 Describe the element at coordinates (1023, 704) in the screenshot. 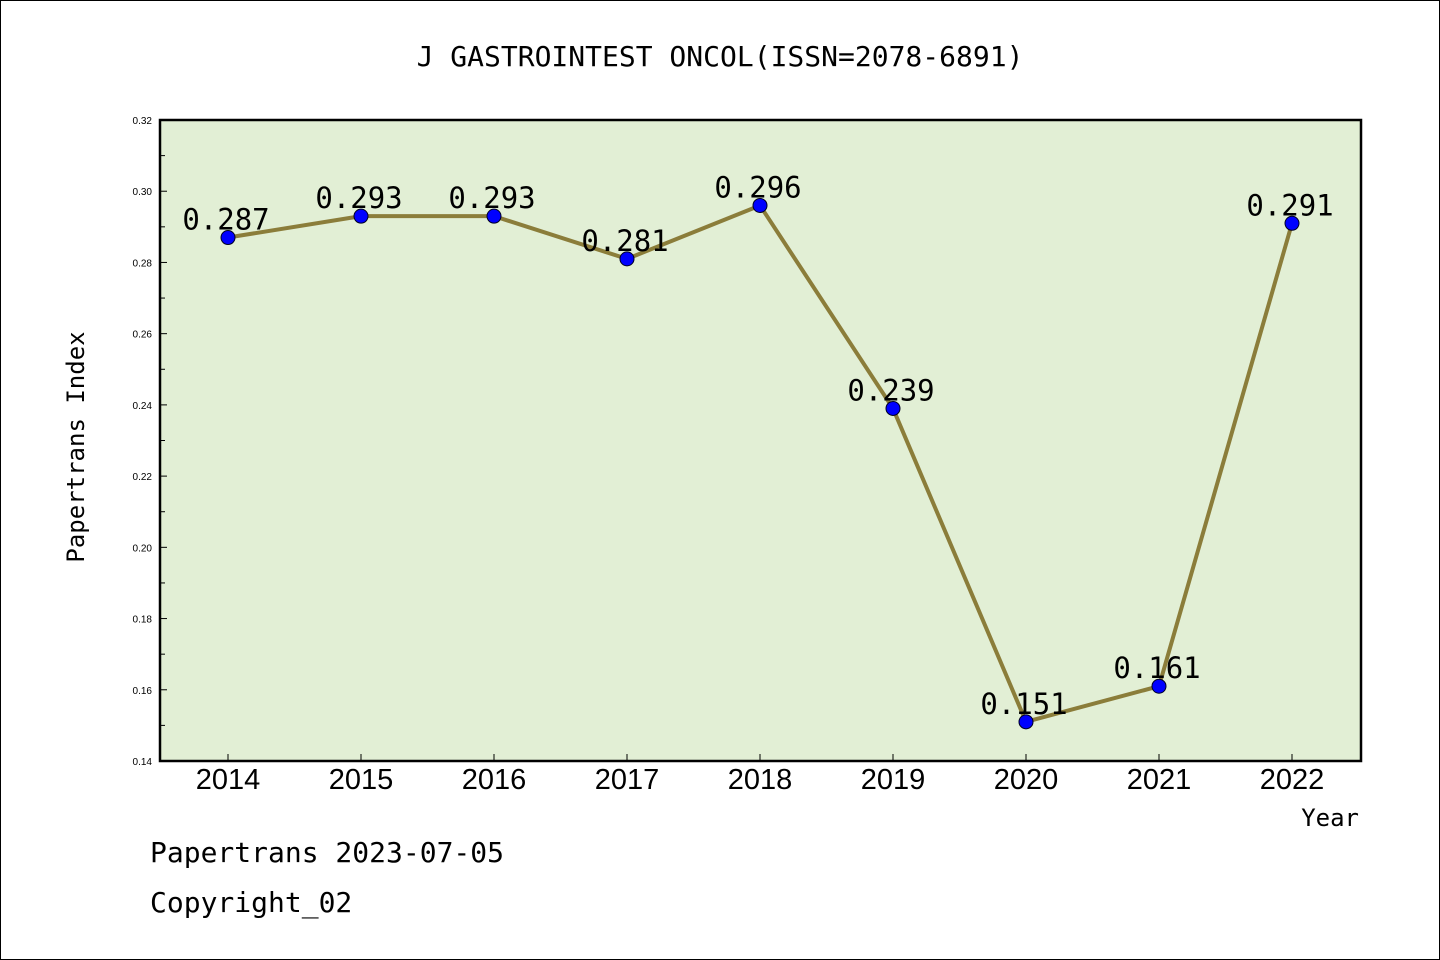

I see `data-label: 0.151` at that location.